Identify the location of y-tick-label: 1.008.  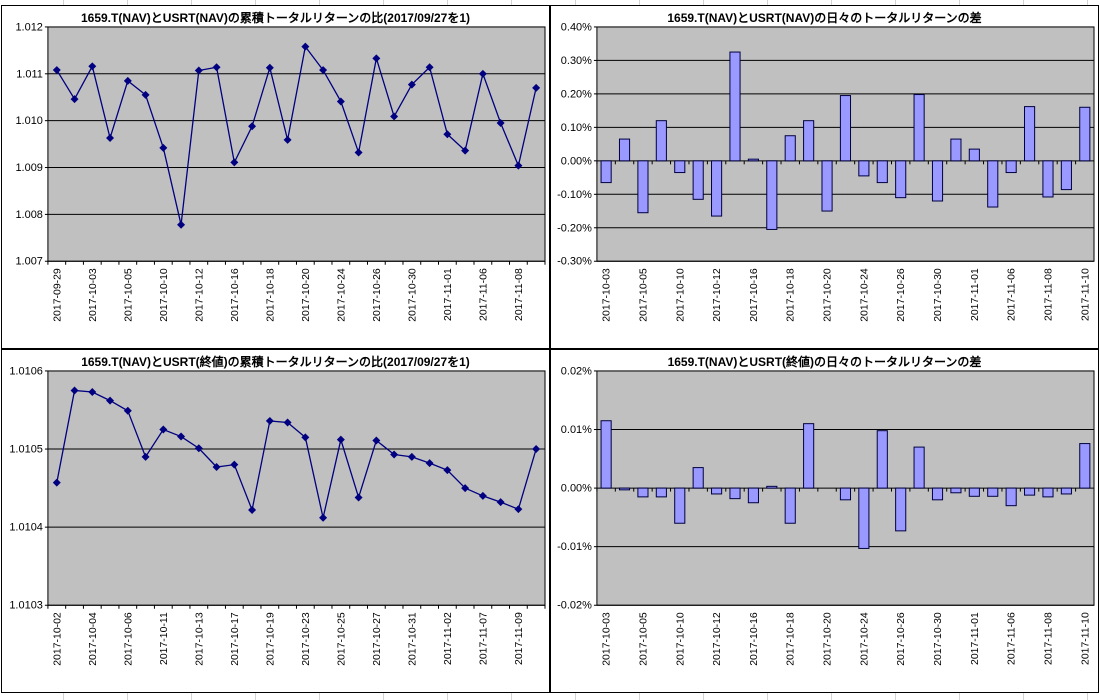
(28, 215).